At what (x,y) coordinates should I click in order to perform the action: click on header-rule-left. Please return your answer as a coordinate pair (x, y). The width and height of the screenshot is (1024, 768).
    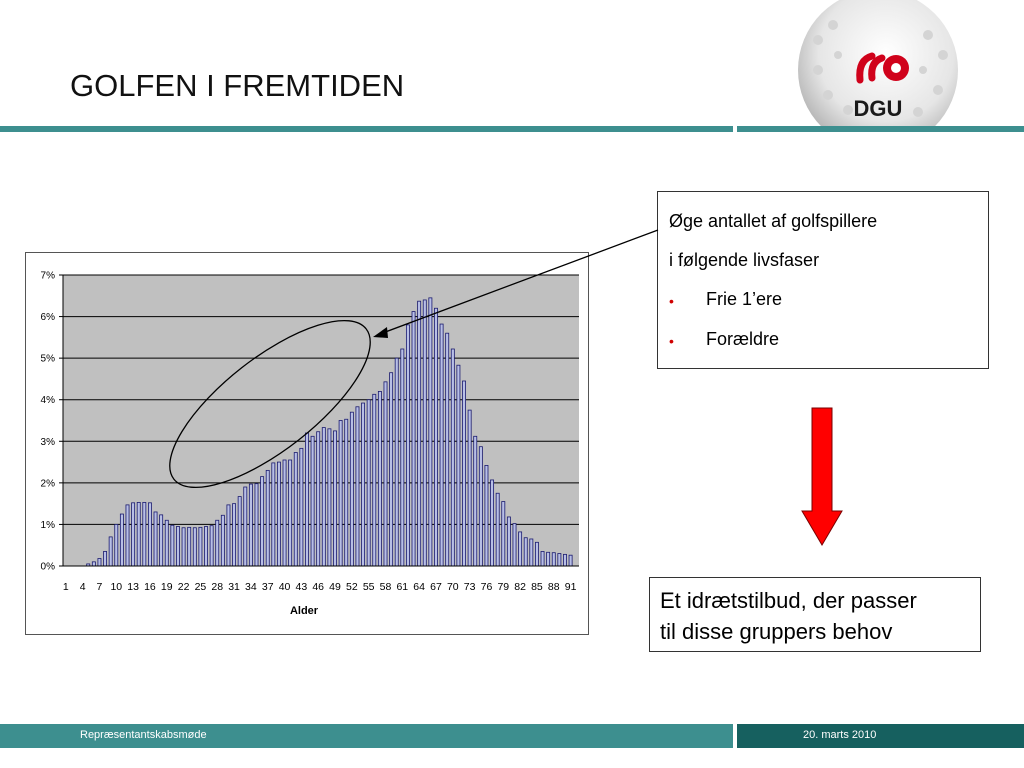
    Looking at the image, I should click on (366, 129).